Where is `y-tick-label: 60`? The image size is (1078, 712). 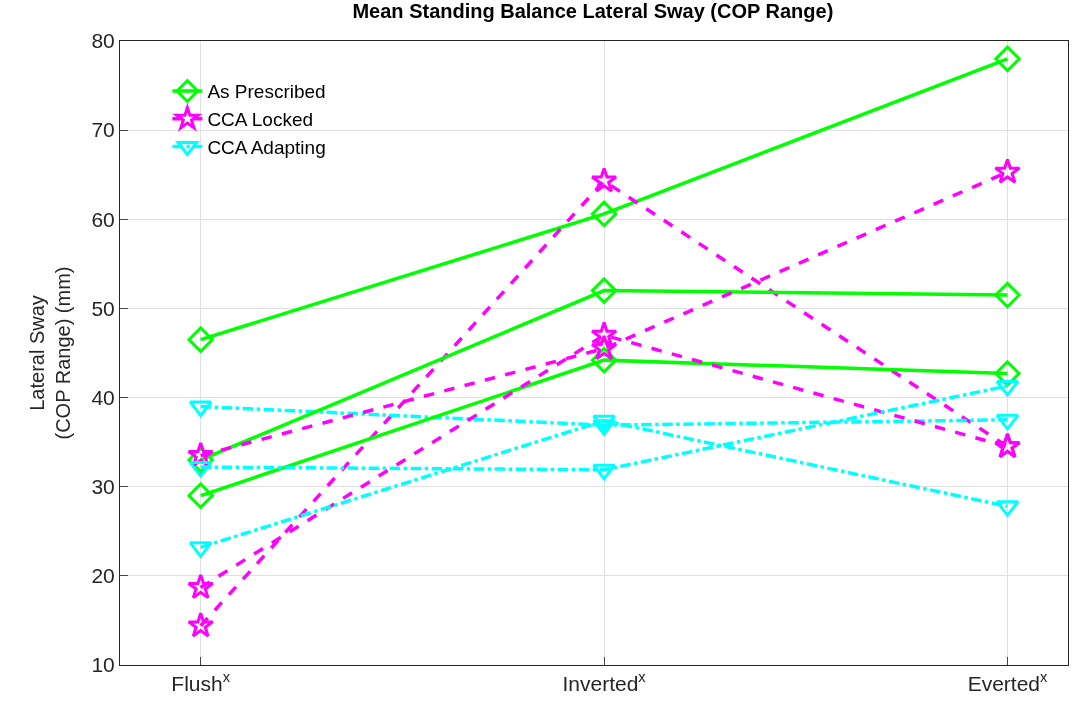 y-tick-label: 60 is located at coordinates (103, 219).